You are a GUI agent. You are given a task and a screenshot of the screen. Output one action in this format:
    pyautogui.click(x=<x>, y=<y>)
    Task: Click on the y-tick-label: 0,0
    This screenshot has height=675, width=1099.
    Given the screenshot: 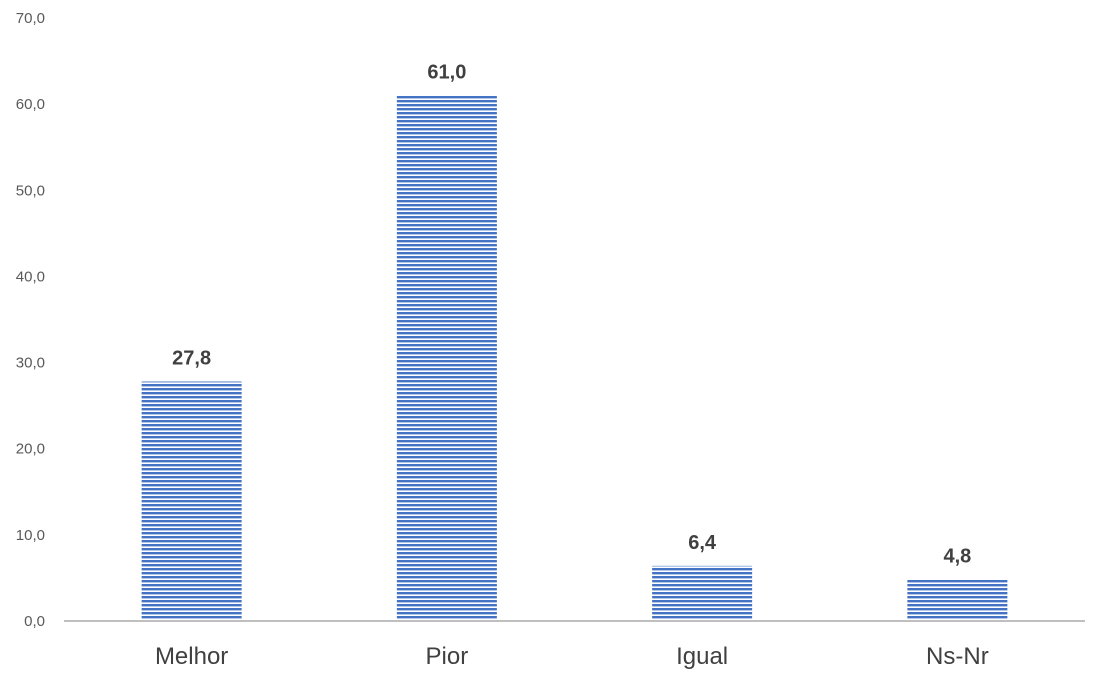 What is the action you would take?
    pyautogui.click(x=34, y=621)
    